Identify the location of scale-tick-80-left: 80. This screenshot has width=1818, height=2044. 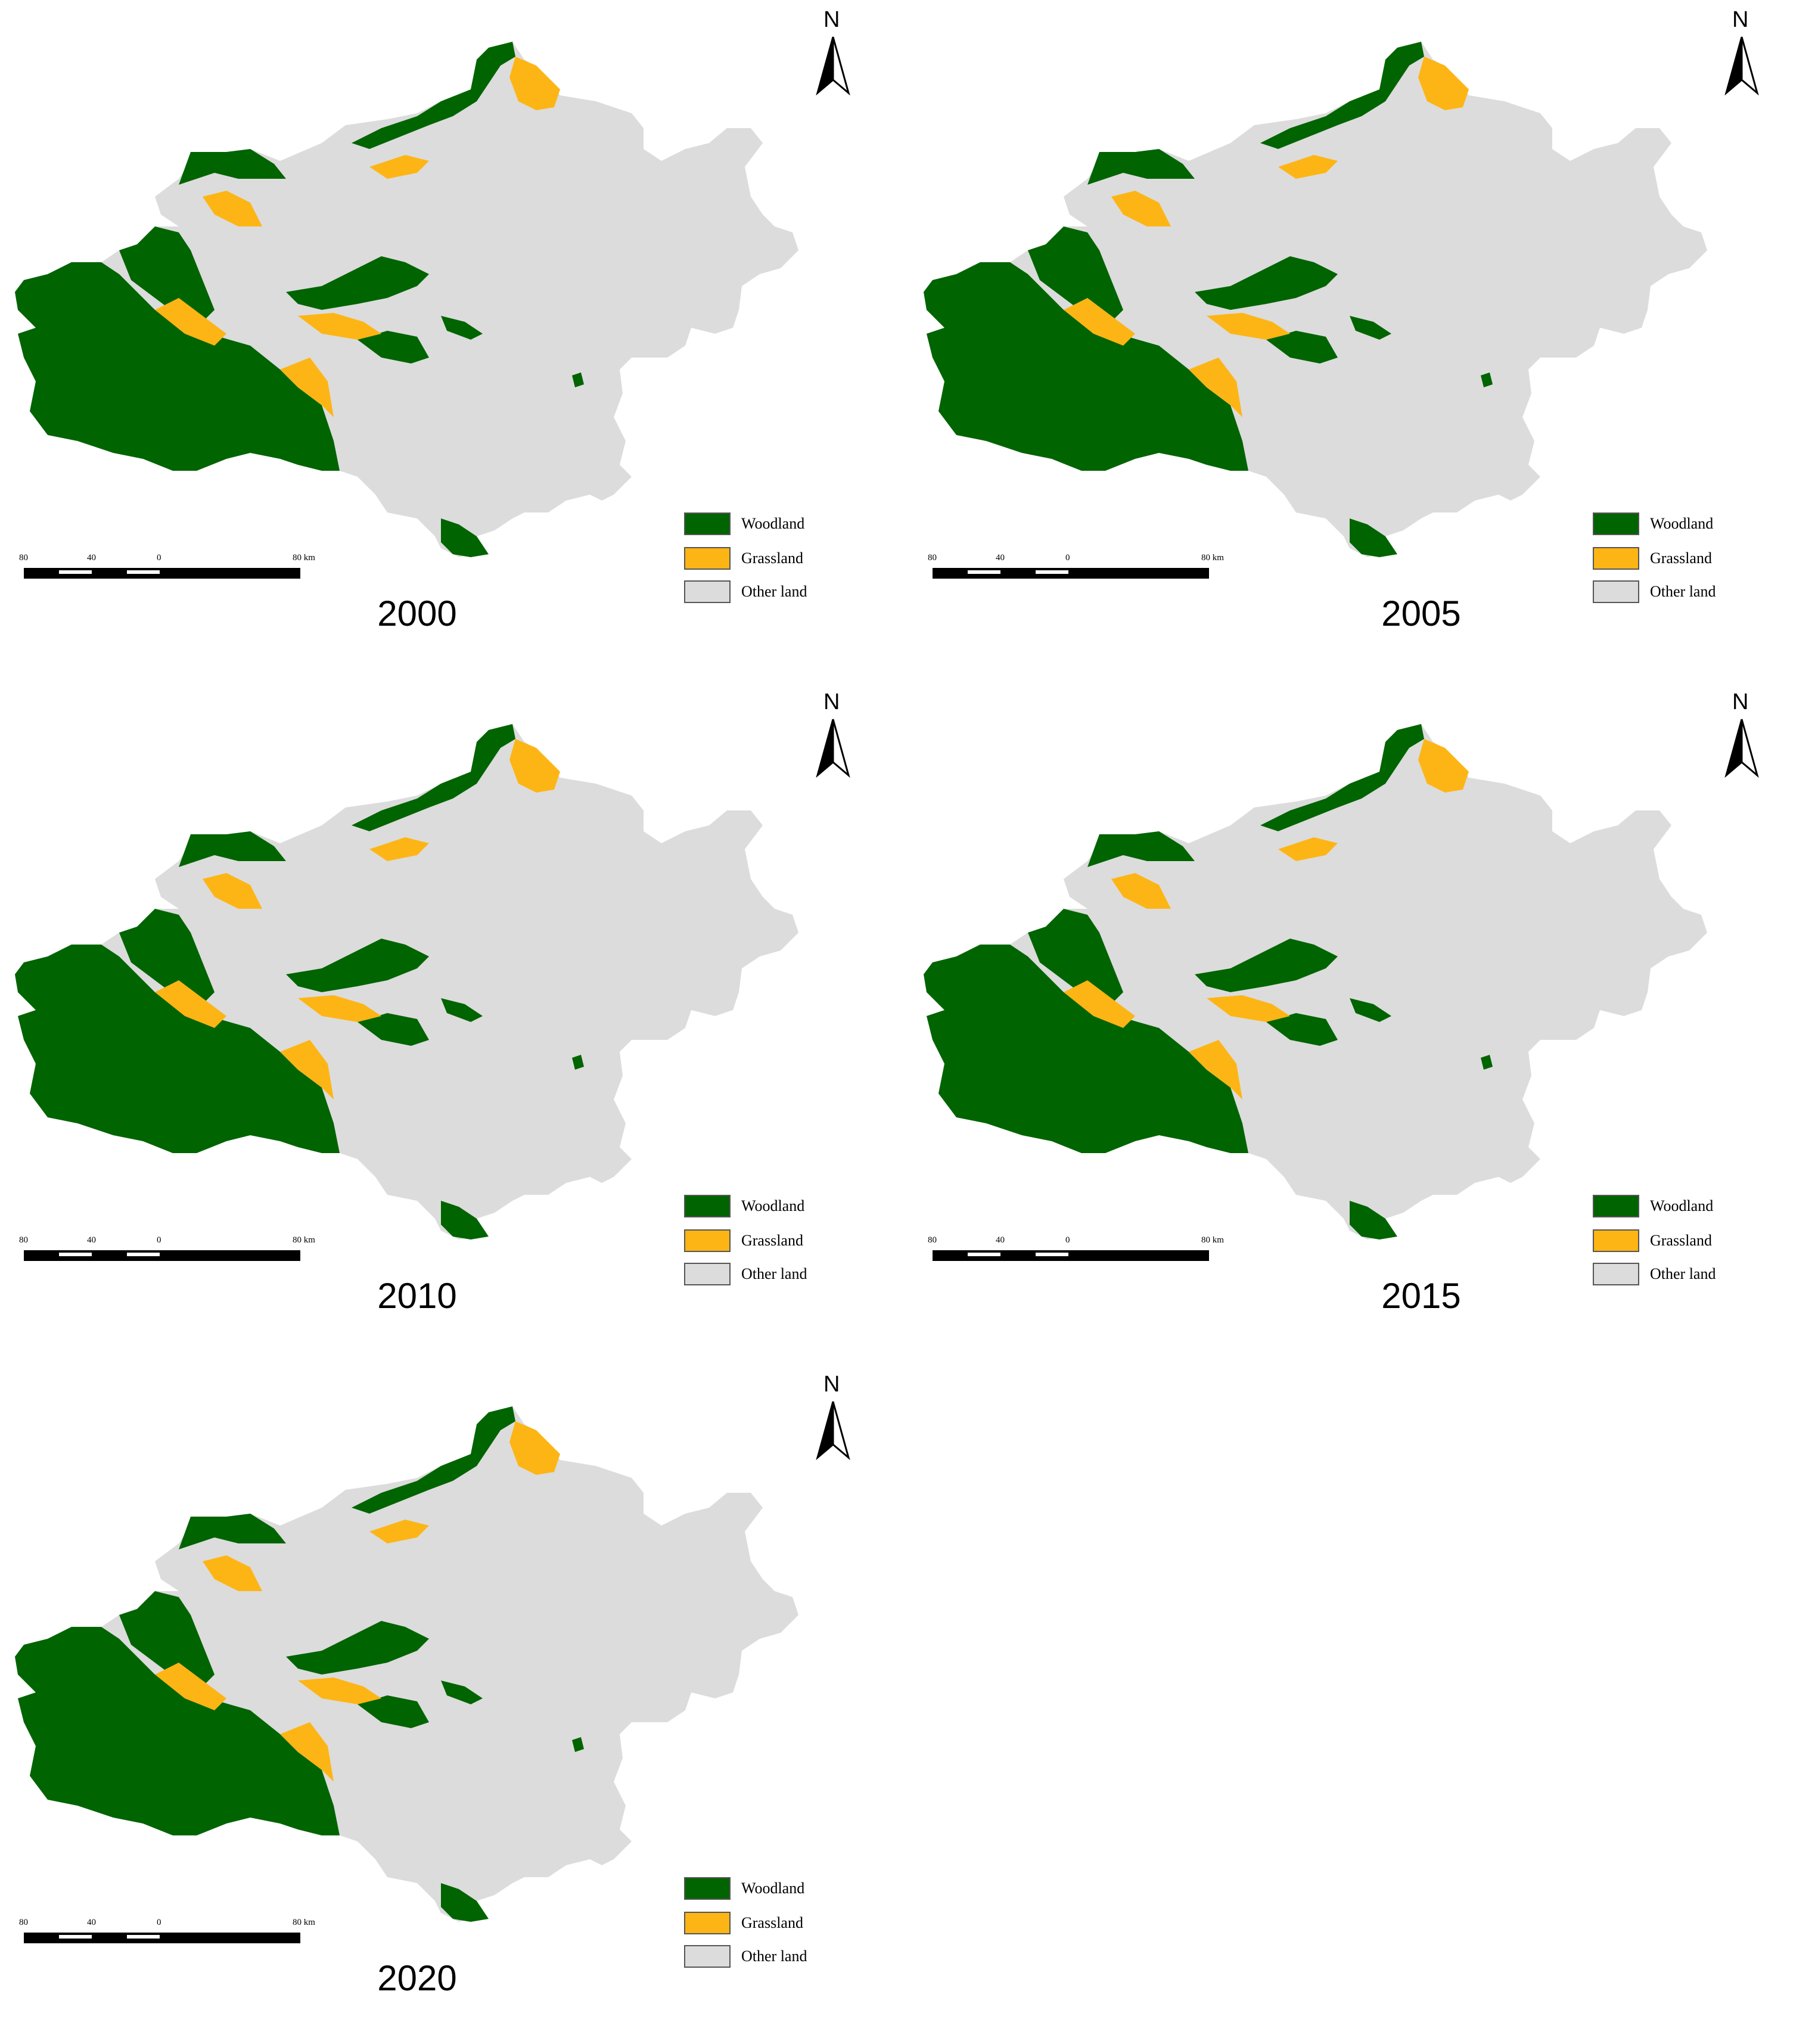
(23, 1923).